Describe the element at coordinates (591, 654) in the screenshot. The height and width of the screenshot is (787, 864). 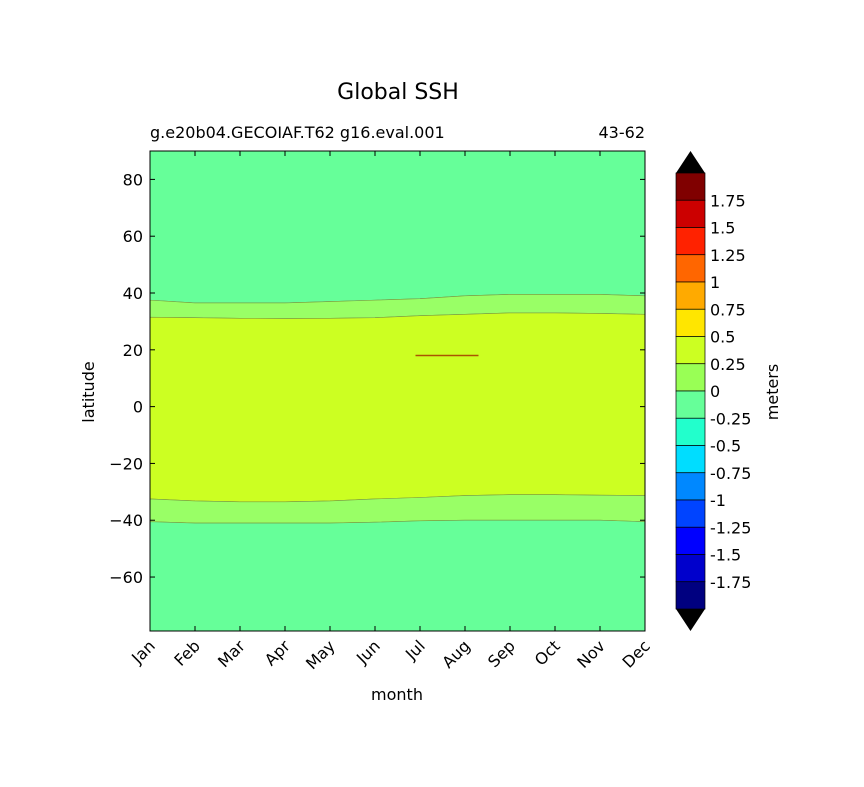
I see `x-tick-label: Nov` at that location.